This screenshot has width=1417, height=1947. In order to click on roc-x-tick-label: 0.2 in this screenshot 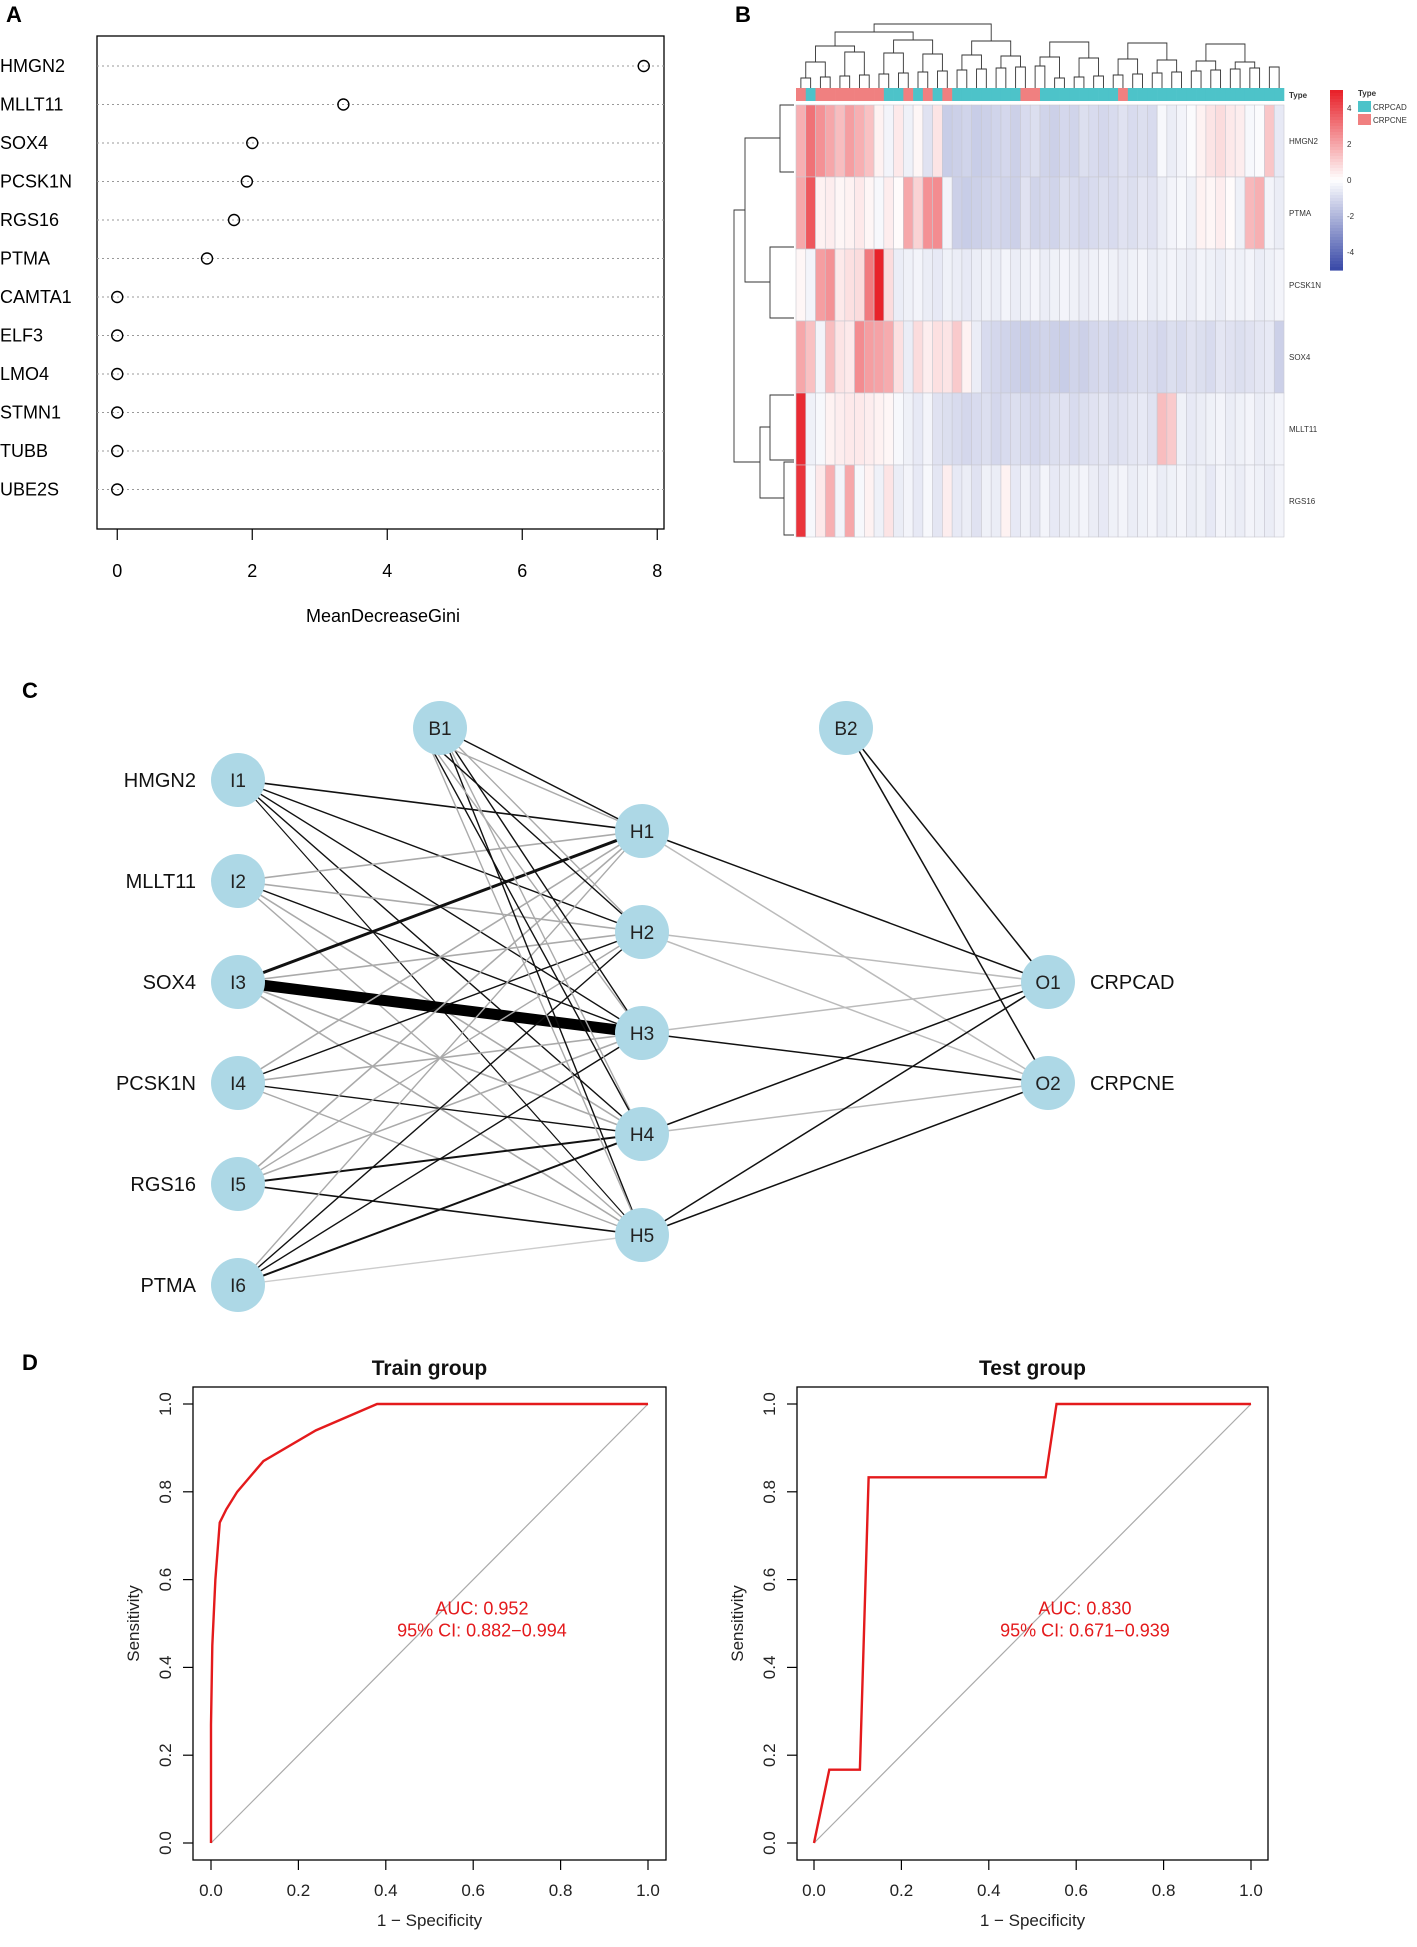, I will do `click(902, 1890)`.